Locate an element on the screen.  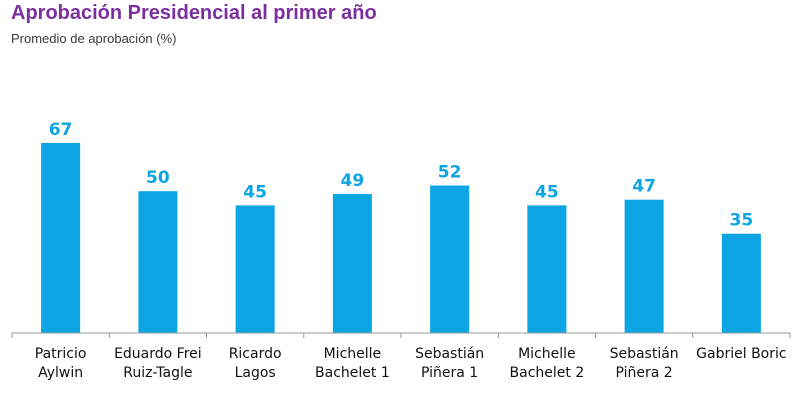
value-label: 35 is located at coordinates (742, 221).